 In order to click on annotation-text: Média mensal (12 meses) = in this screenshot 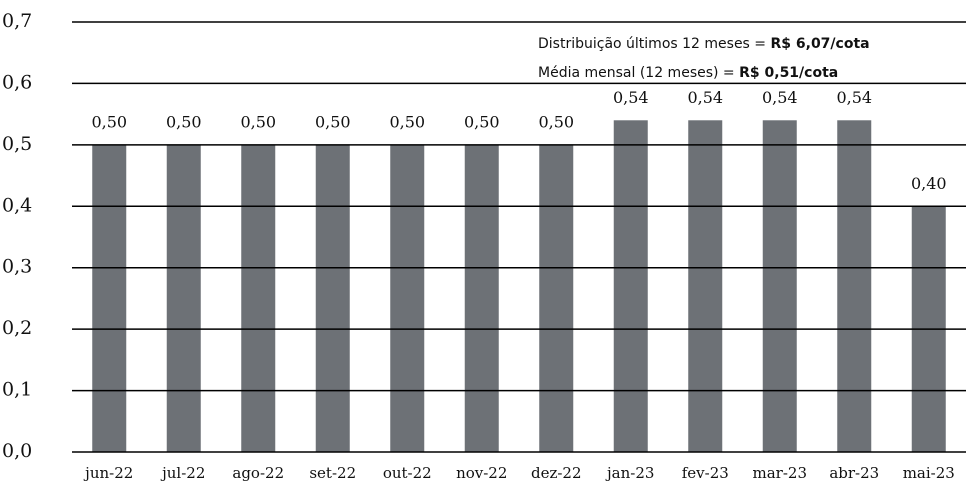, I will do `click(636, 73)`.